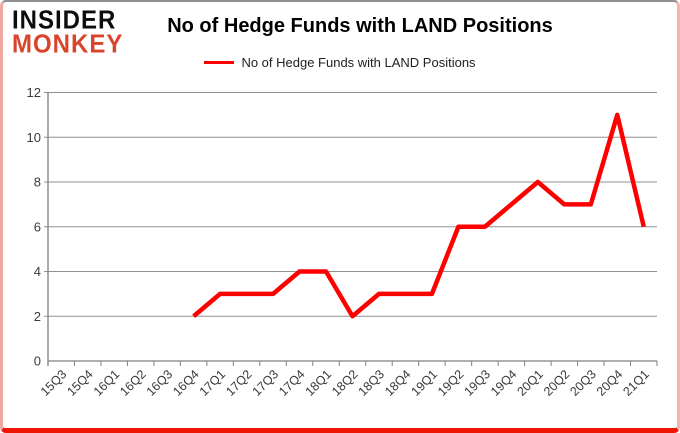 This screenshot has width=680, height=433. Describe the element at coordinates (477, 383) in the screenshot. I see `x-tick-label: 19Q3` at that location.